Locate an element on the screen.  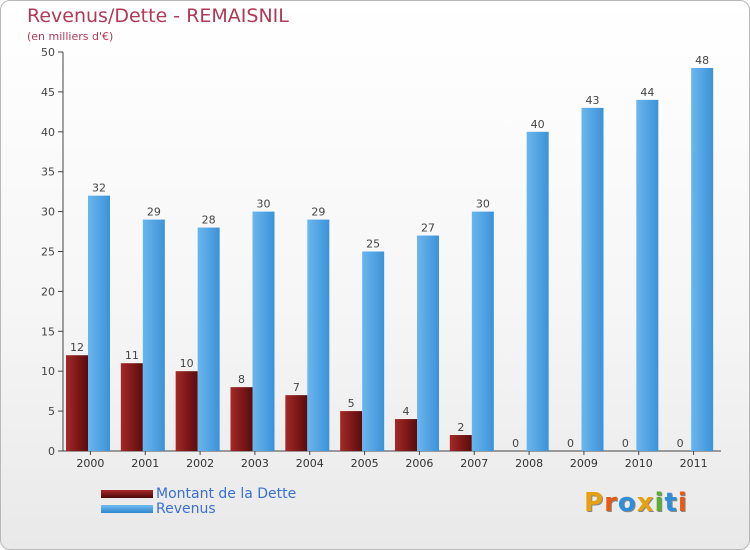
x-tick-label: 2003 is located at coordinates (255, 463).